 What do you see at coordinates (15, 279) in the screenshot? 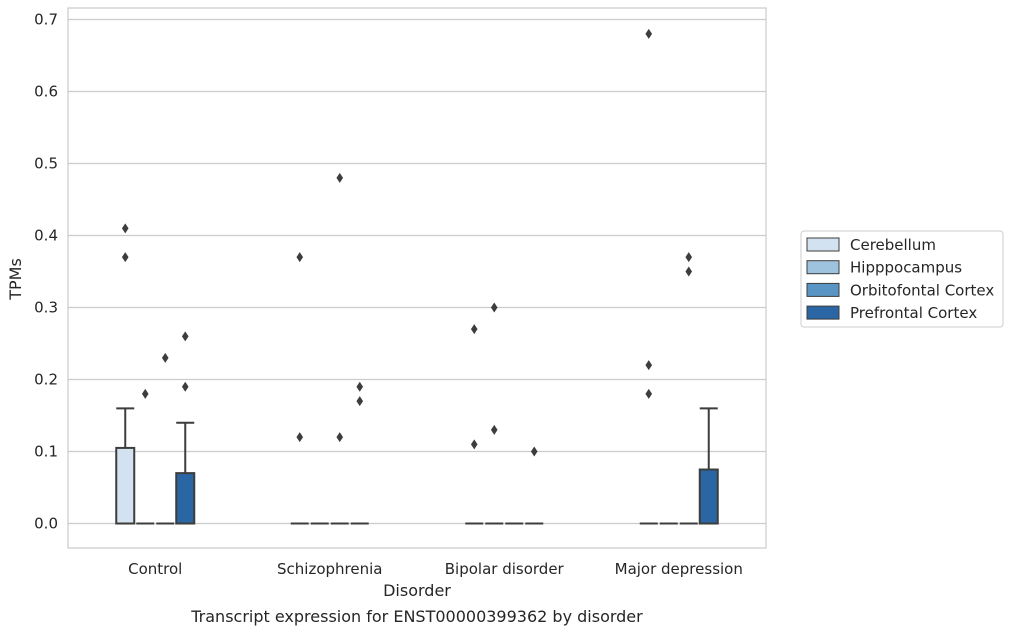
I see `y-axis-label: TPMs` at bounding box center [15, 279].